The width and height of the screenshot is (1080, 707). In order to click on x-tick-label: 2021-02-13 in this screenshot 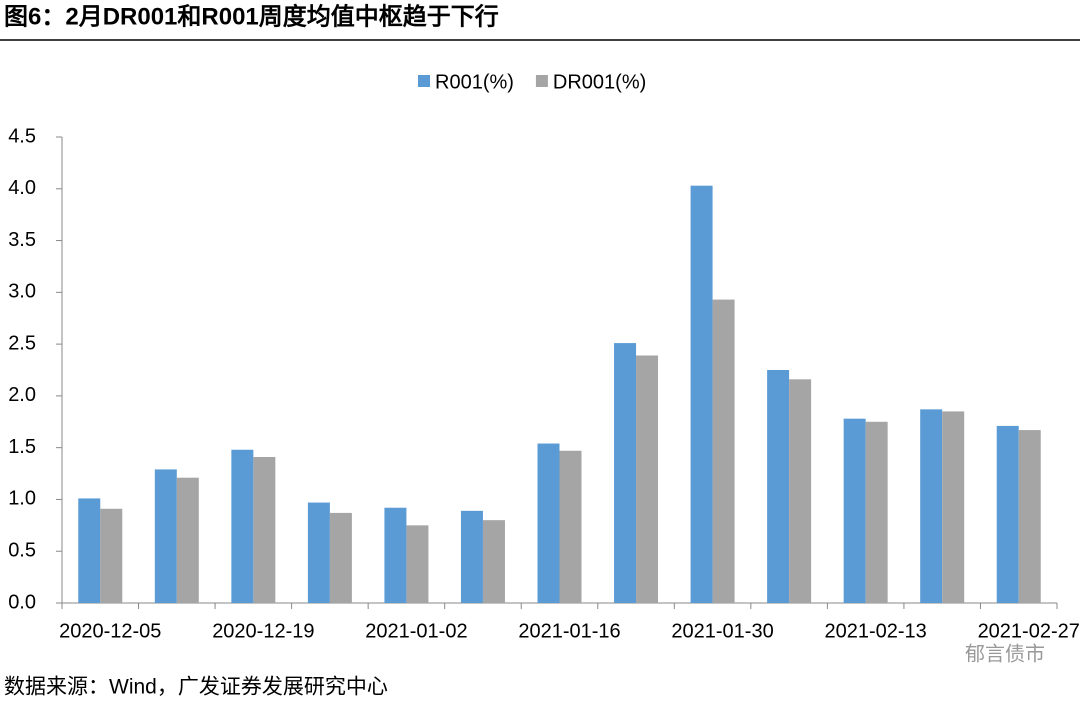, I will do `click(875, 631)`.